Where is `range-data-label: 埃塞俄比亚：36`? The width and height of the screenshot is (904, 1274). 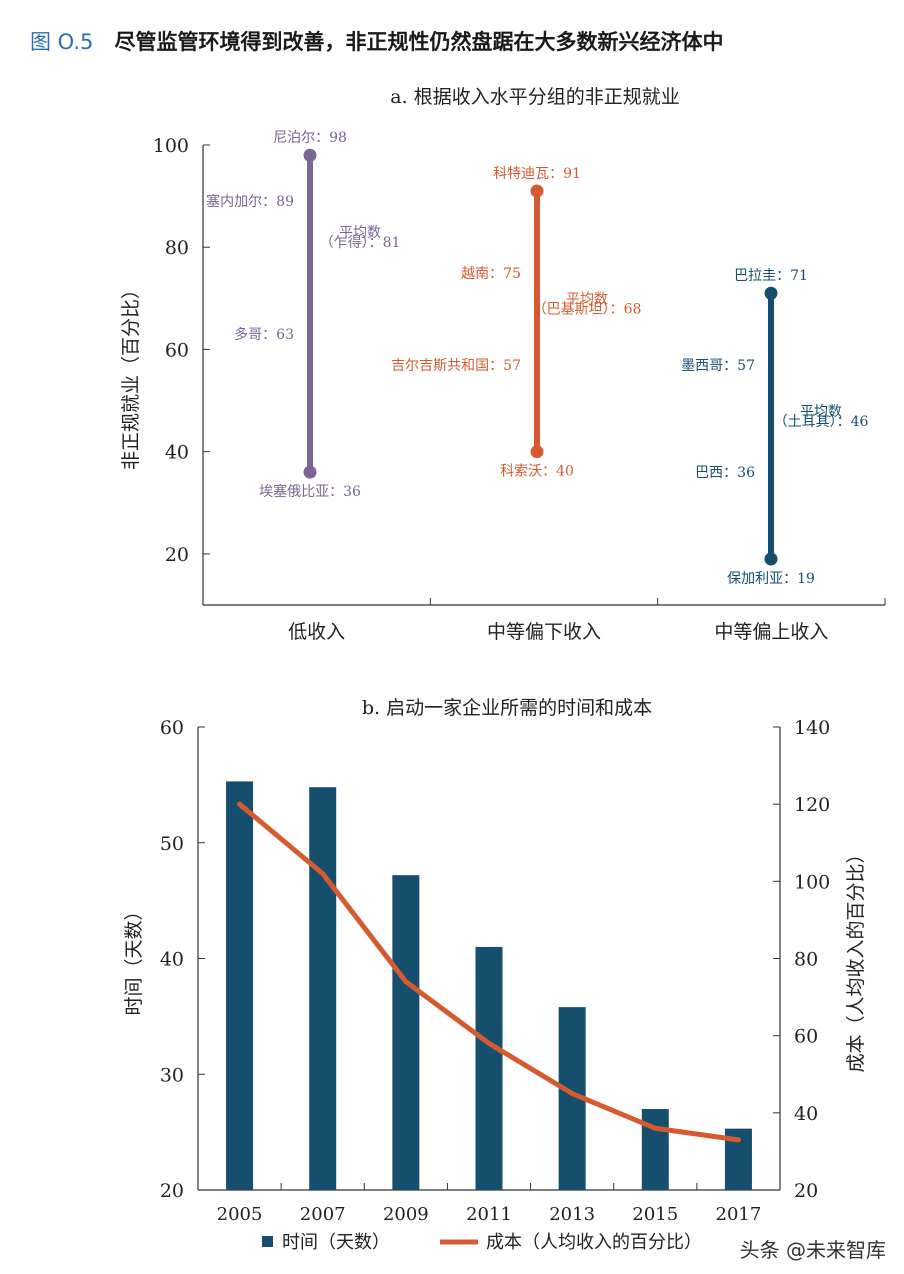 range-data-label: 埃塞俄比亚：36 is located at coordinates (310, 491).